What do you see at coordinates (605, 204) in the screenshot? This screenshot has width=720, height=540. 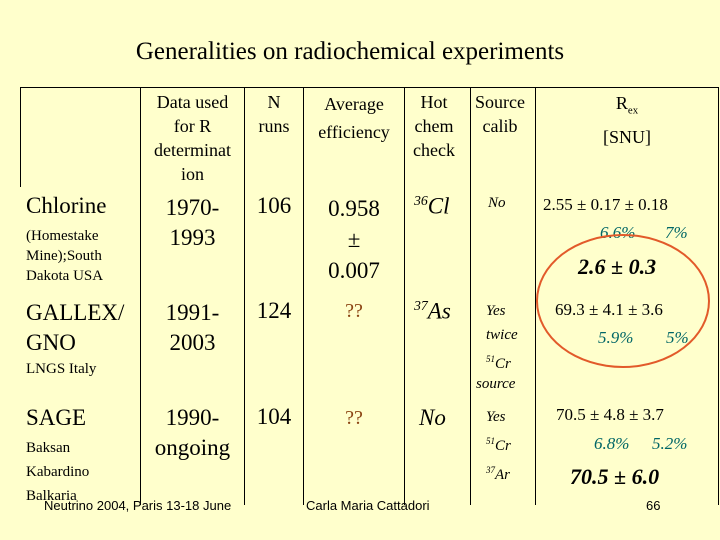 I see `chlorine-rex: 2.55 ± 0.17 ± 0.18` at bounding box center [605, 204].